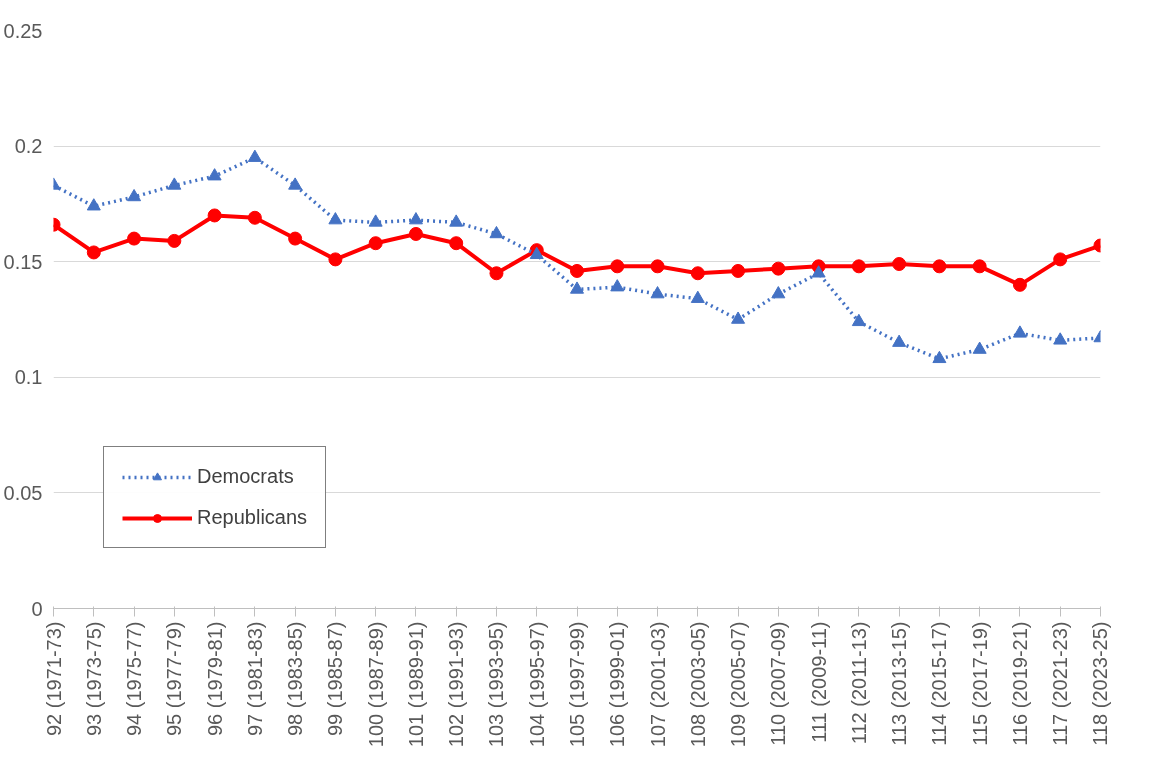 This screenshot has height=757, width=1152. Describe the element at coordinates (335, 679) in the screenshot. I see `x-tick-label: 99 (1985-87)` at that location.